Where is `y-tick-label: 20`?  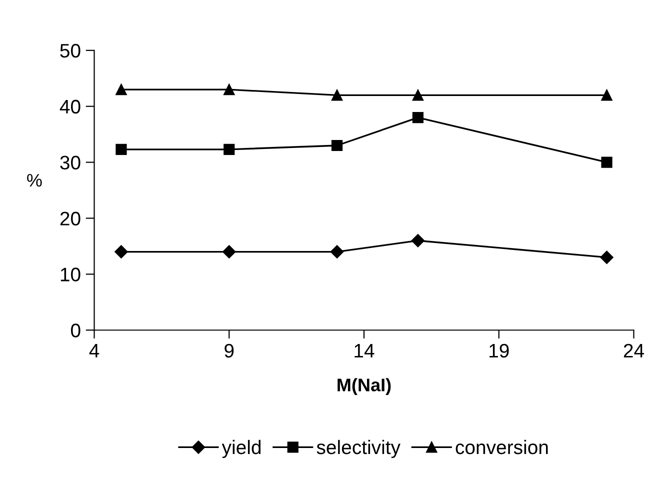
y-tick-label: 20 is located at coordinates (70, 219).